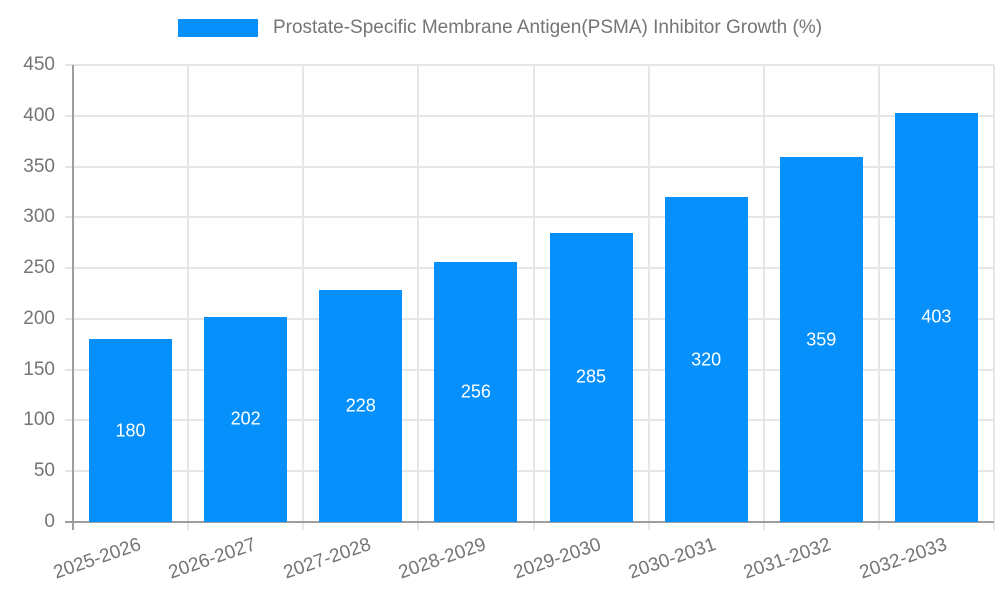 The image size is (1000, 600). I want to click on bar-value-label: 180, so click(130, 430).